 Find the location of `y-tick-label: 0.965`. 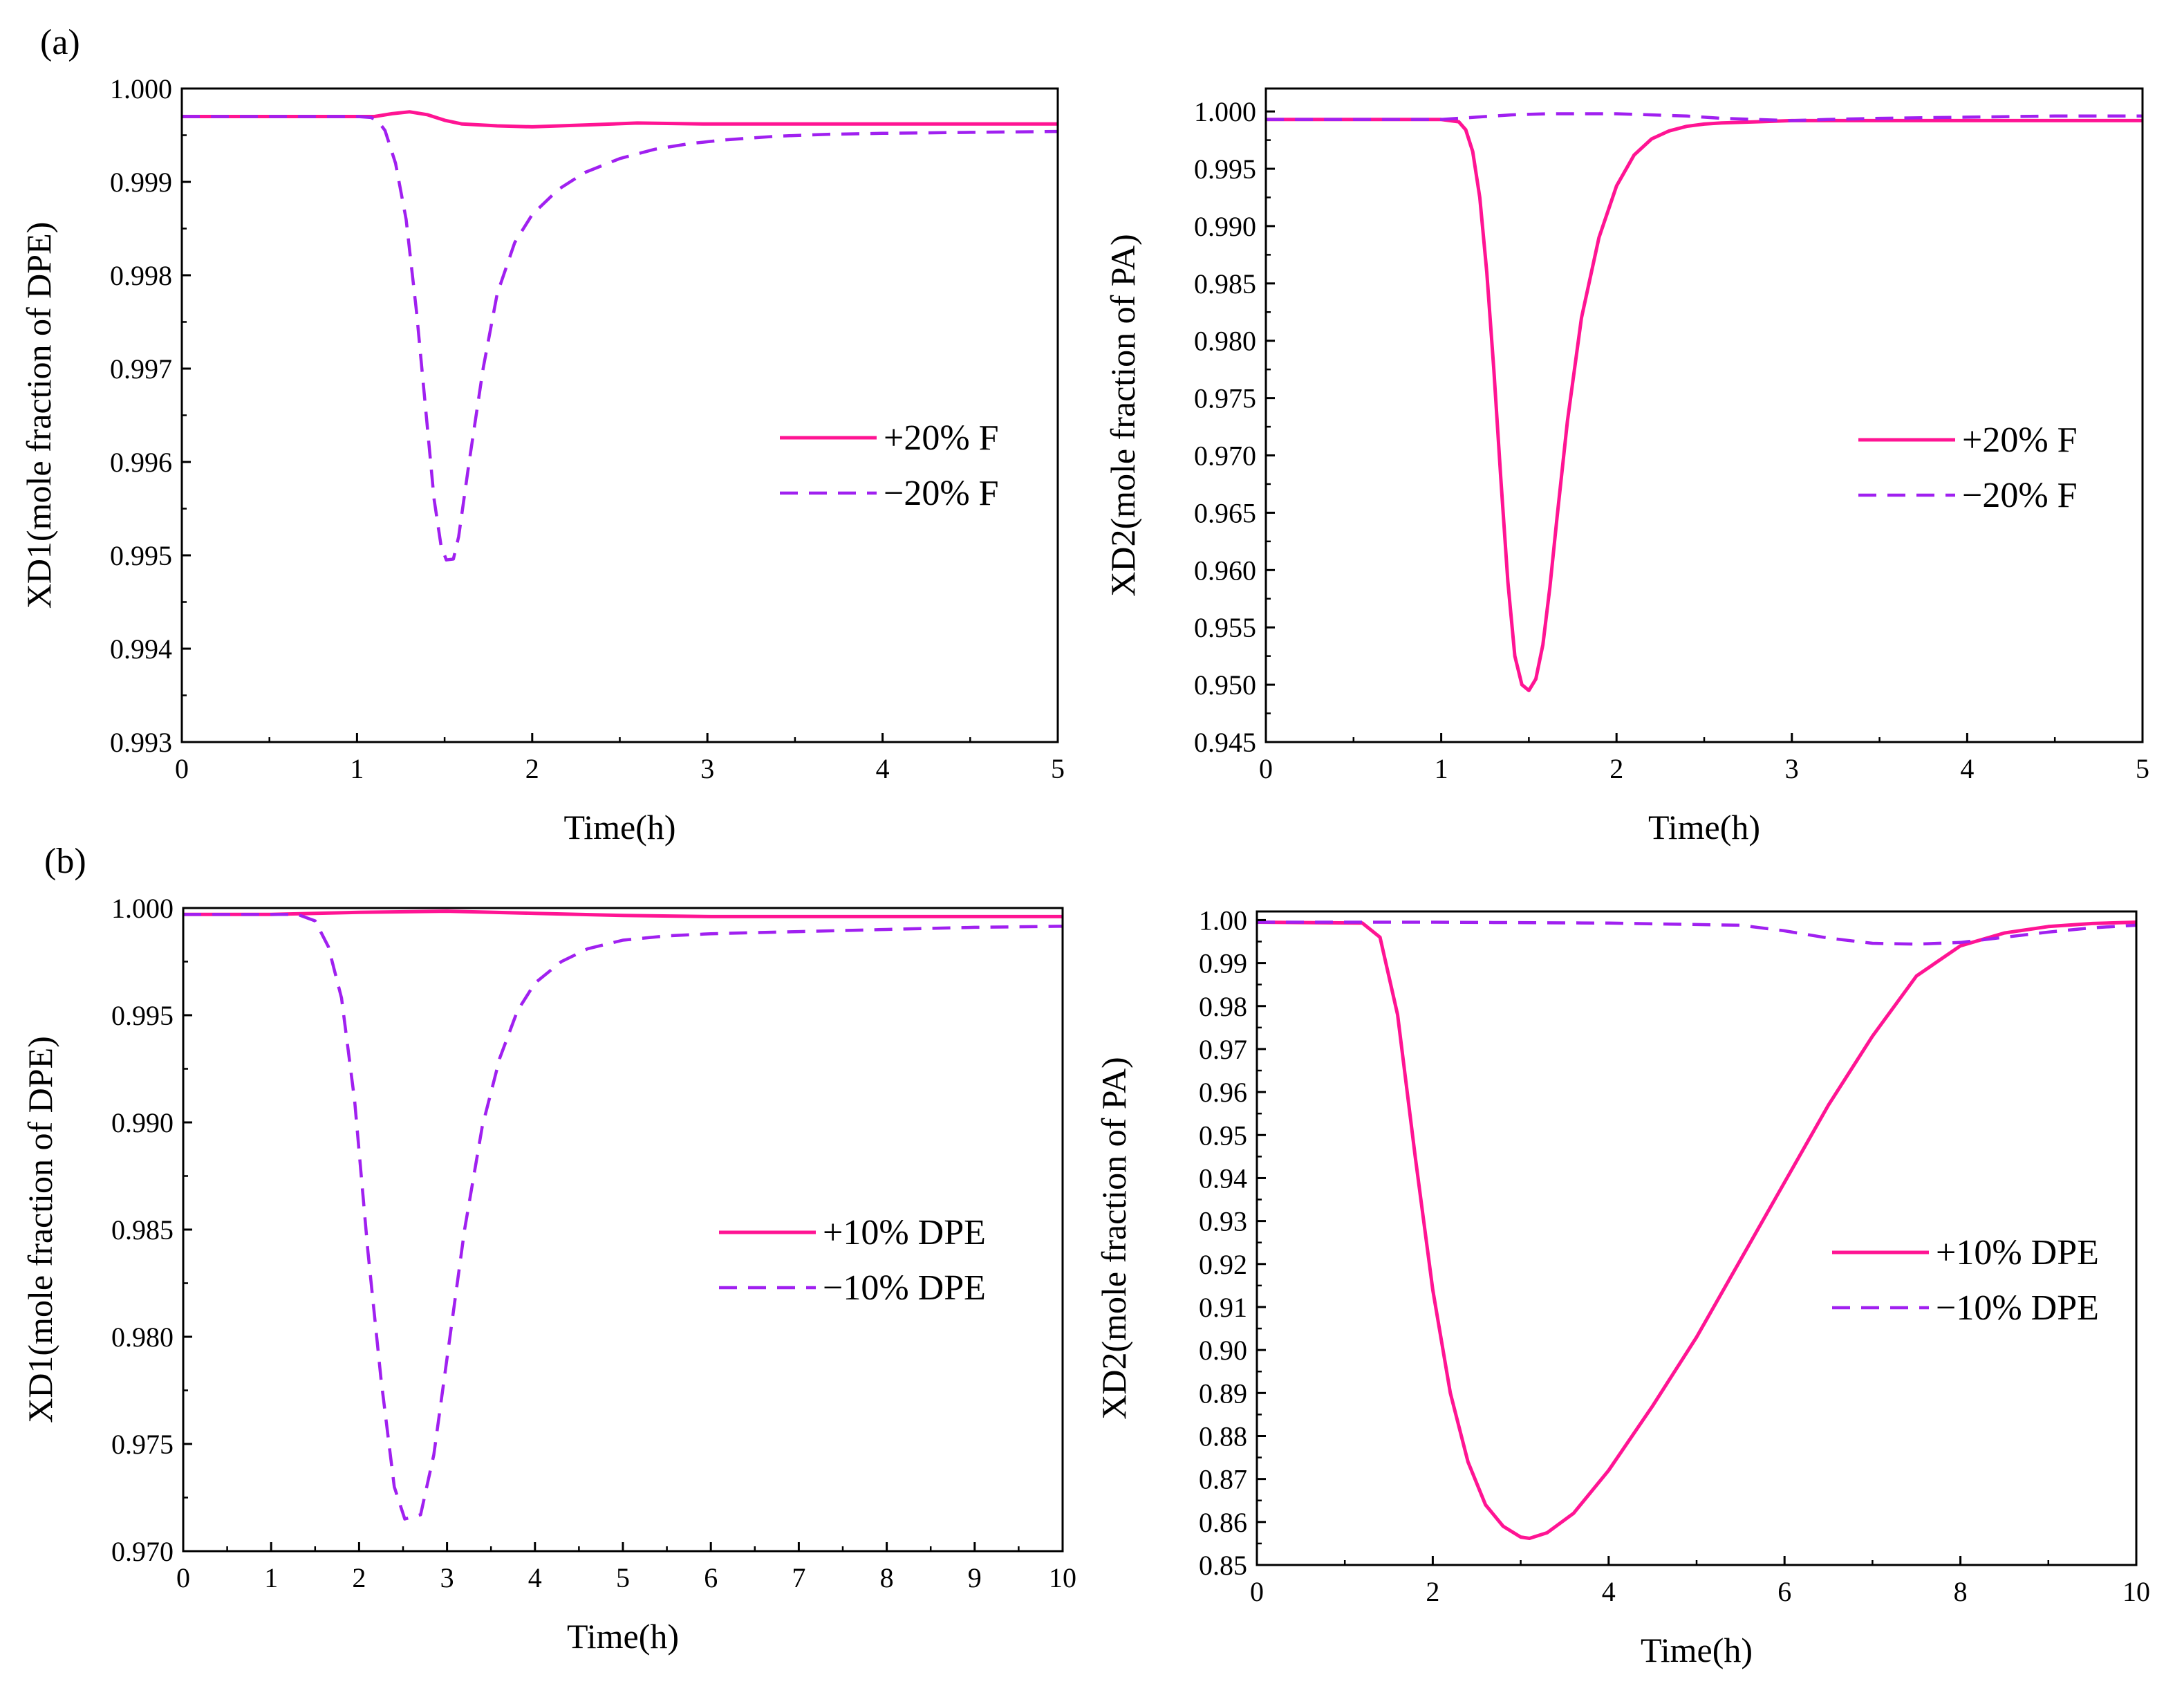

y-tick-label: 0.965 is located at coordinates (1225, 512).